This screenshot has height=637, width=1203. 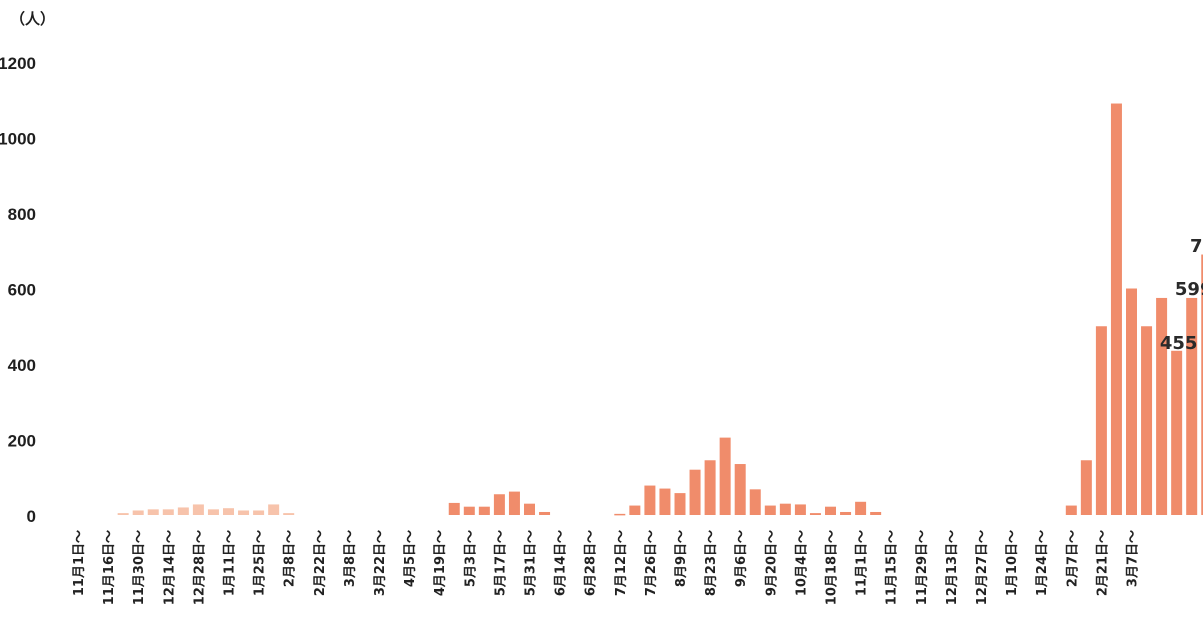 I want to click on x-tick-label: 8月9日～, so click(x=681, y=558).